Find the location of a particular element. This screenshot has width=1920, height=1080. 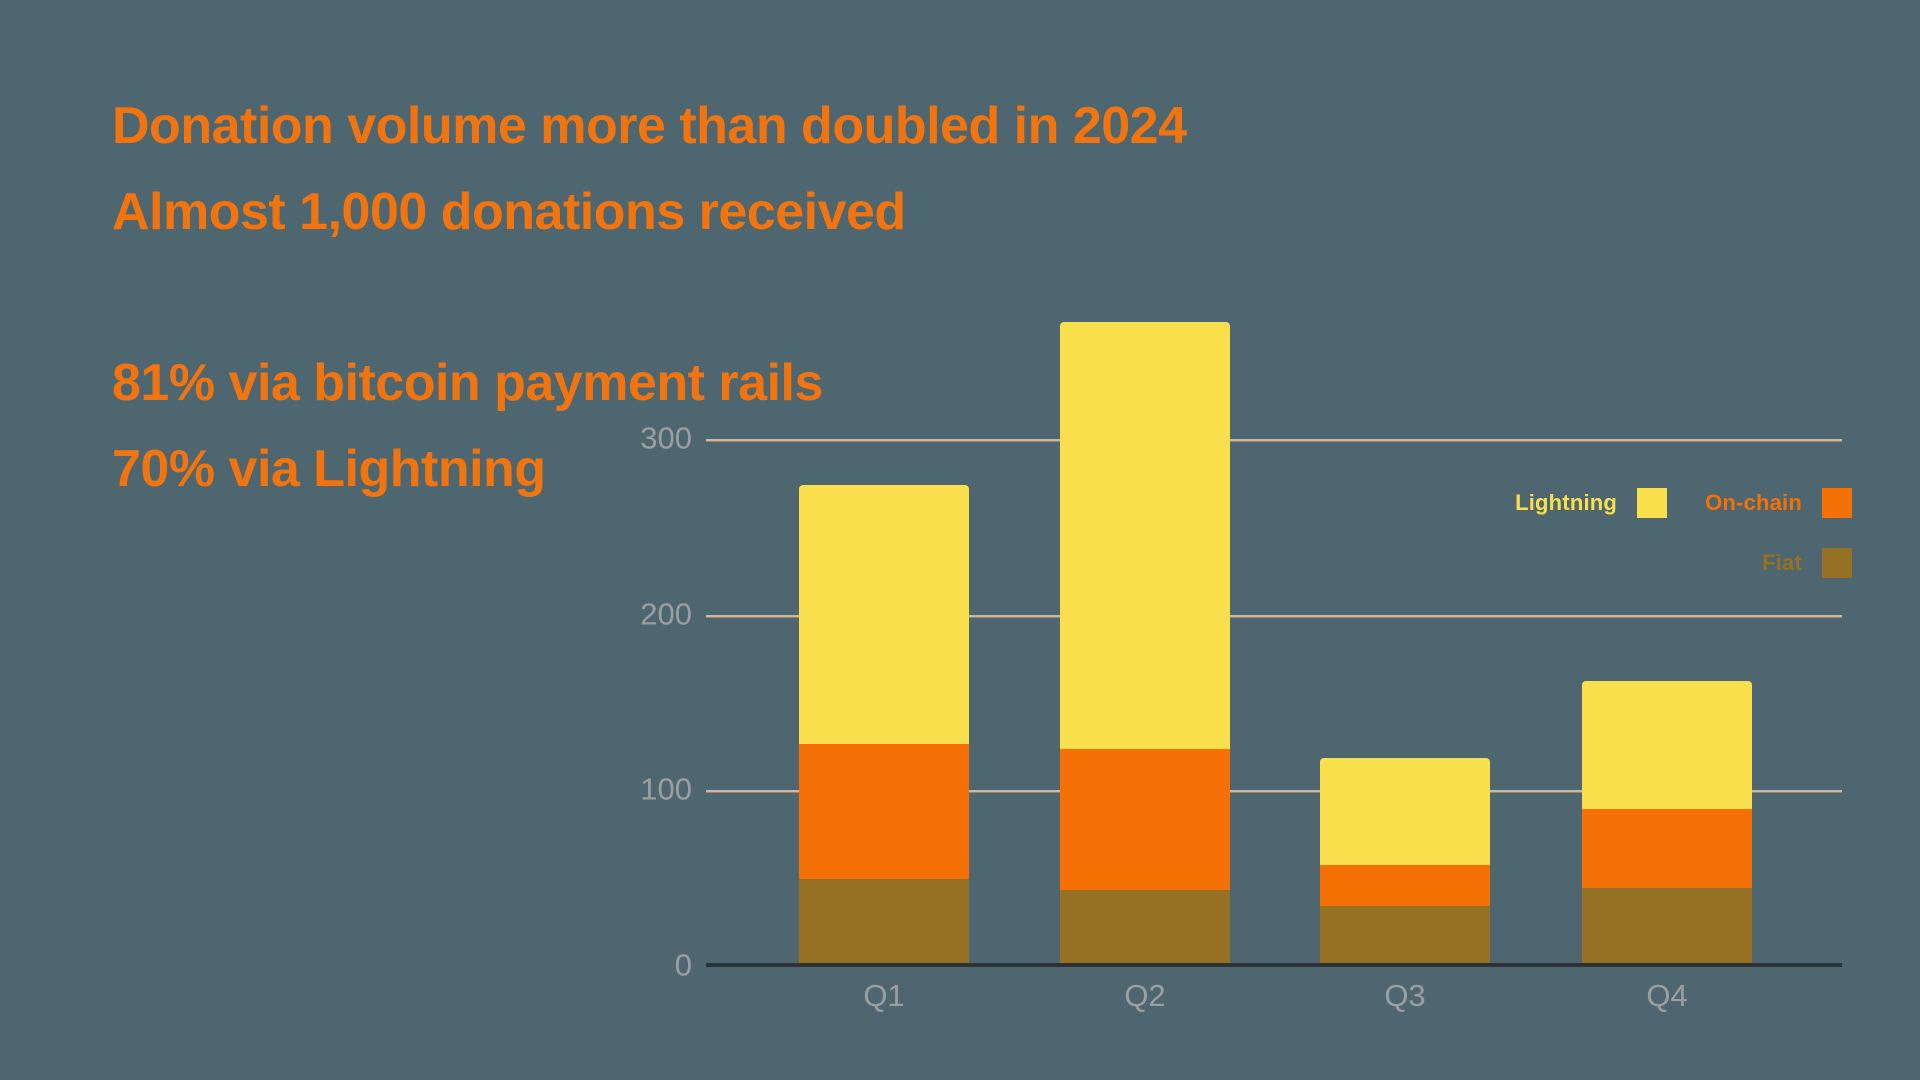

chart-legend: Lightning On-chain Fiat is located at coordinates (1683, 533).